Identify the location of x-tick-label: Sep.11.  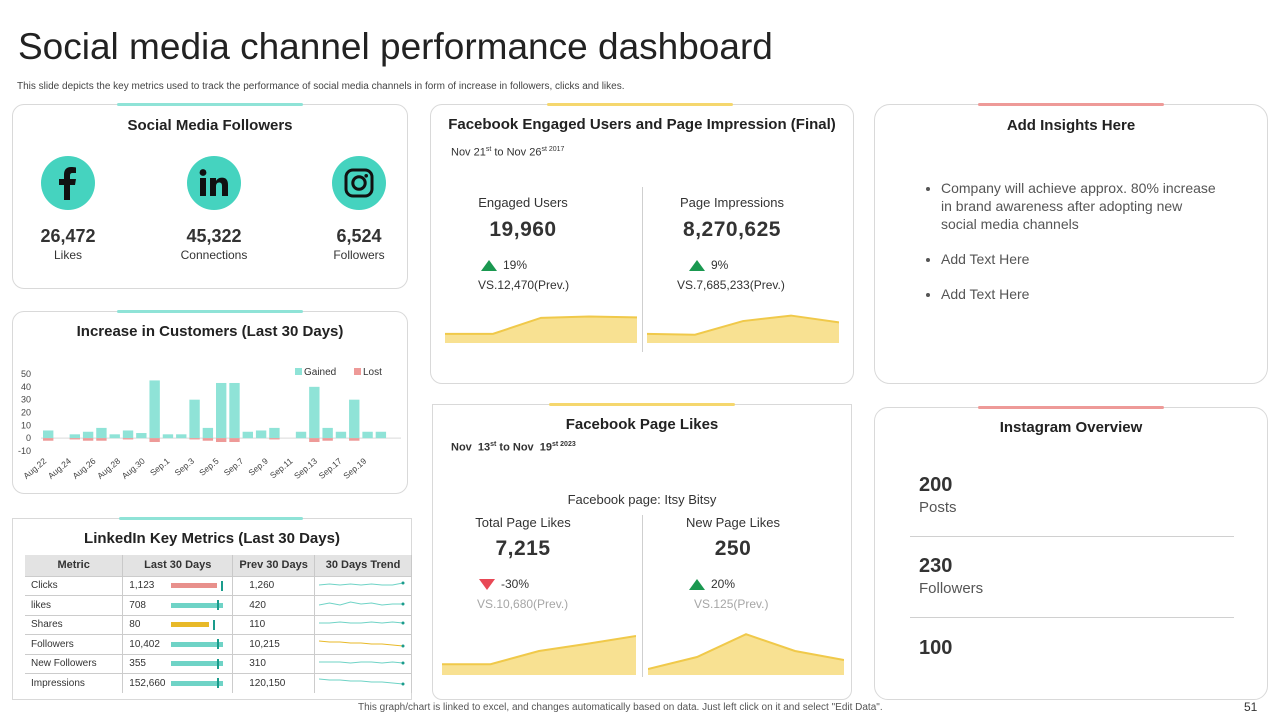
(281, 468).